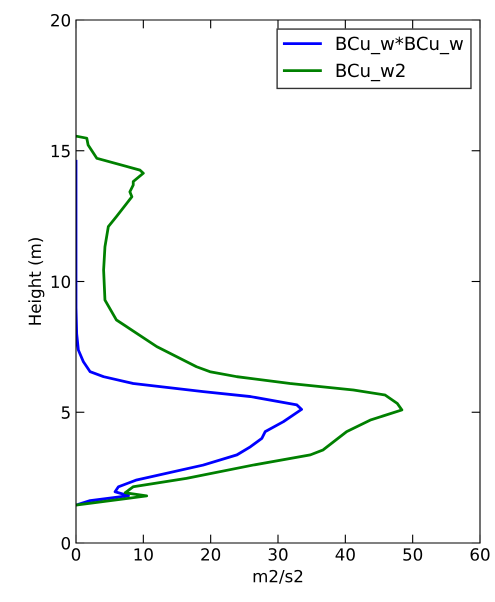 The image size is (495, 602). Describe the element at coordinates (370, 73) in the screenshot. I see `legend-label: BCu_w2` at that location.